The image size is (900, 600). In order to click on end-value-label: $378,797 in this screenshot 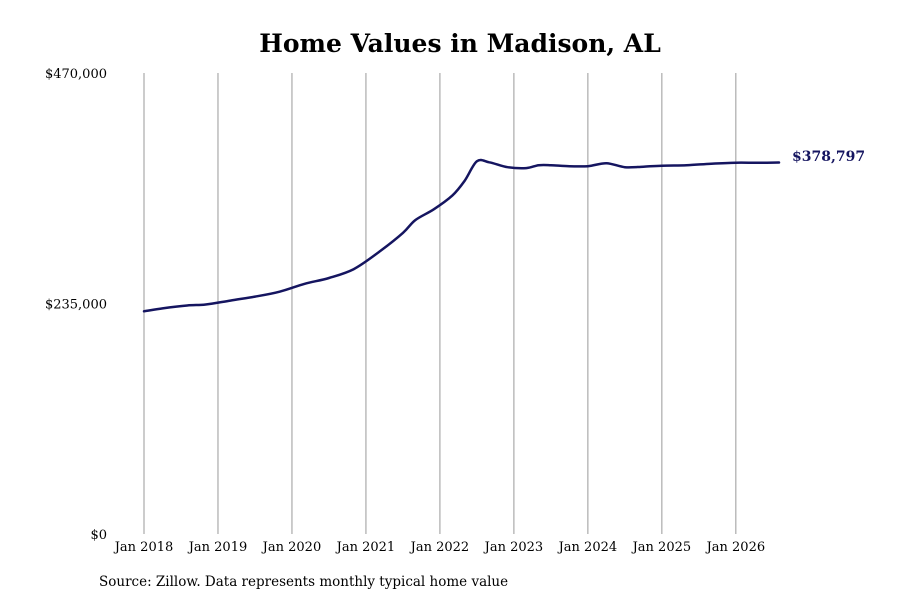, I will do `click(828, 157)`.